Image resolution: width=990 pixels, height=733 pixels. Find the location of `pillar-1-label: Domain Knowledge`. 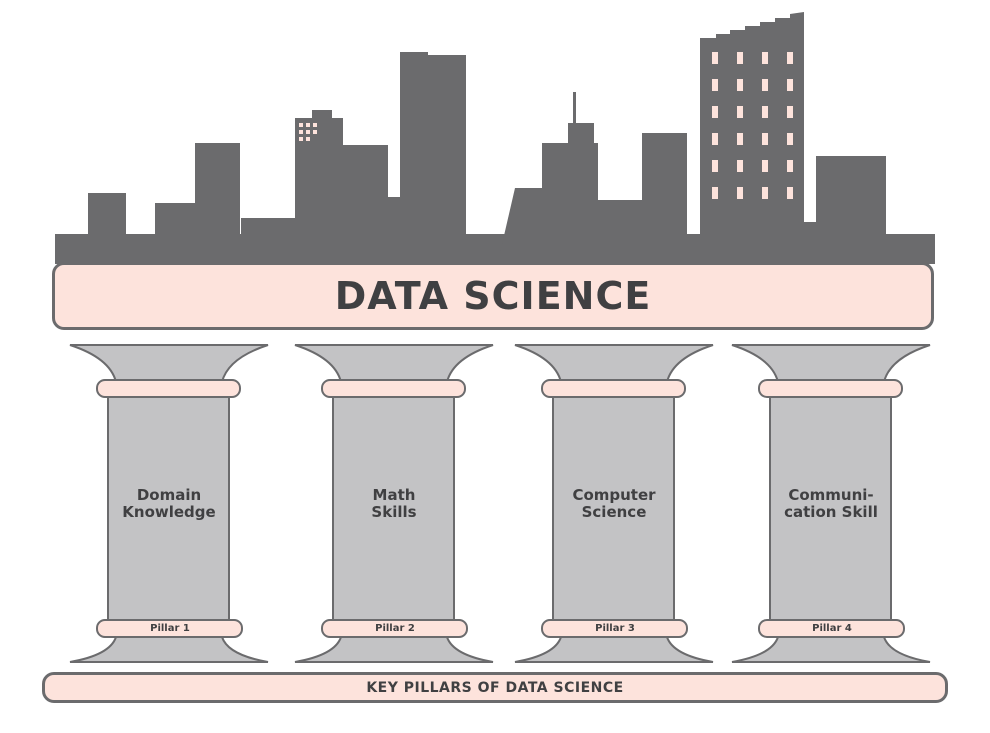

pillar-1-label: Domain Knowledge is located at coordinates (169, 503).